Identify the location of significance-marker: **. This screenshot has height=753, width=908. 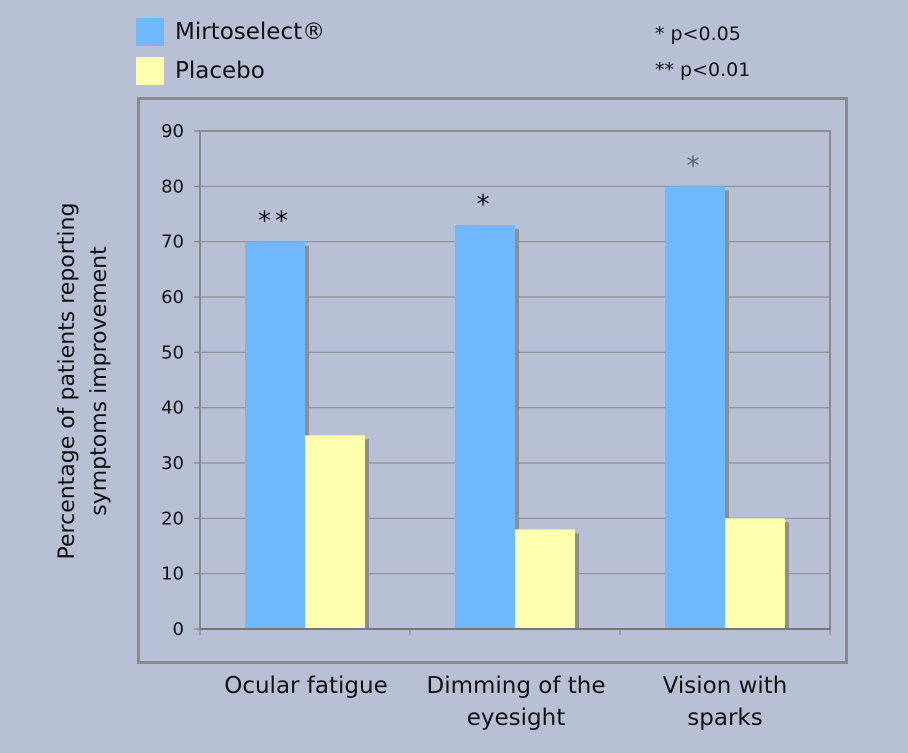
(275, 222).